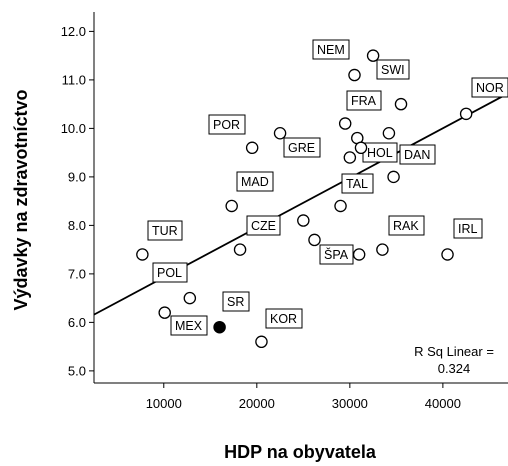 The height and width of the screenshot is (466, 508). Describe the element at coordinates (77, 370) in the screenshot. I see `y-tick-label: 5.0` at that location.